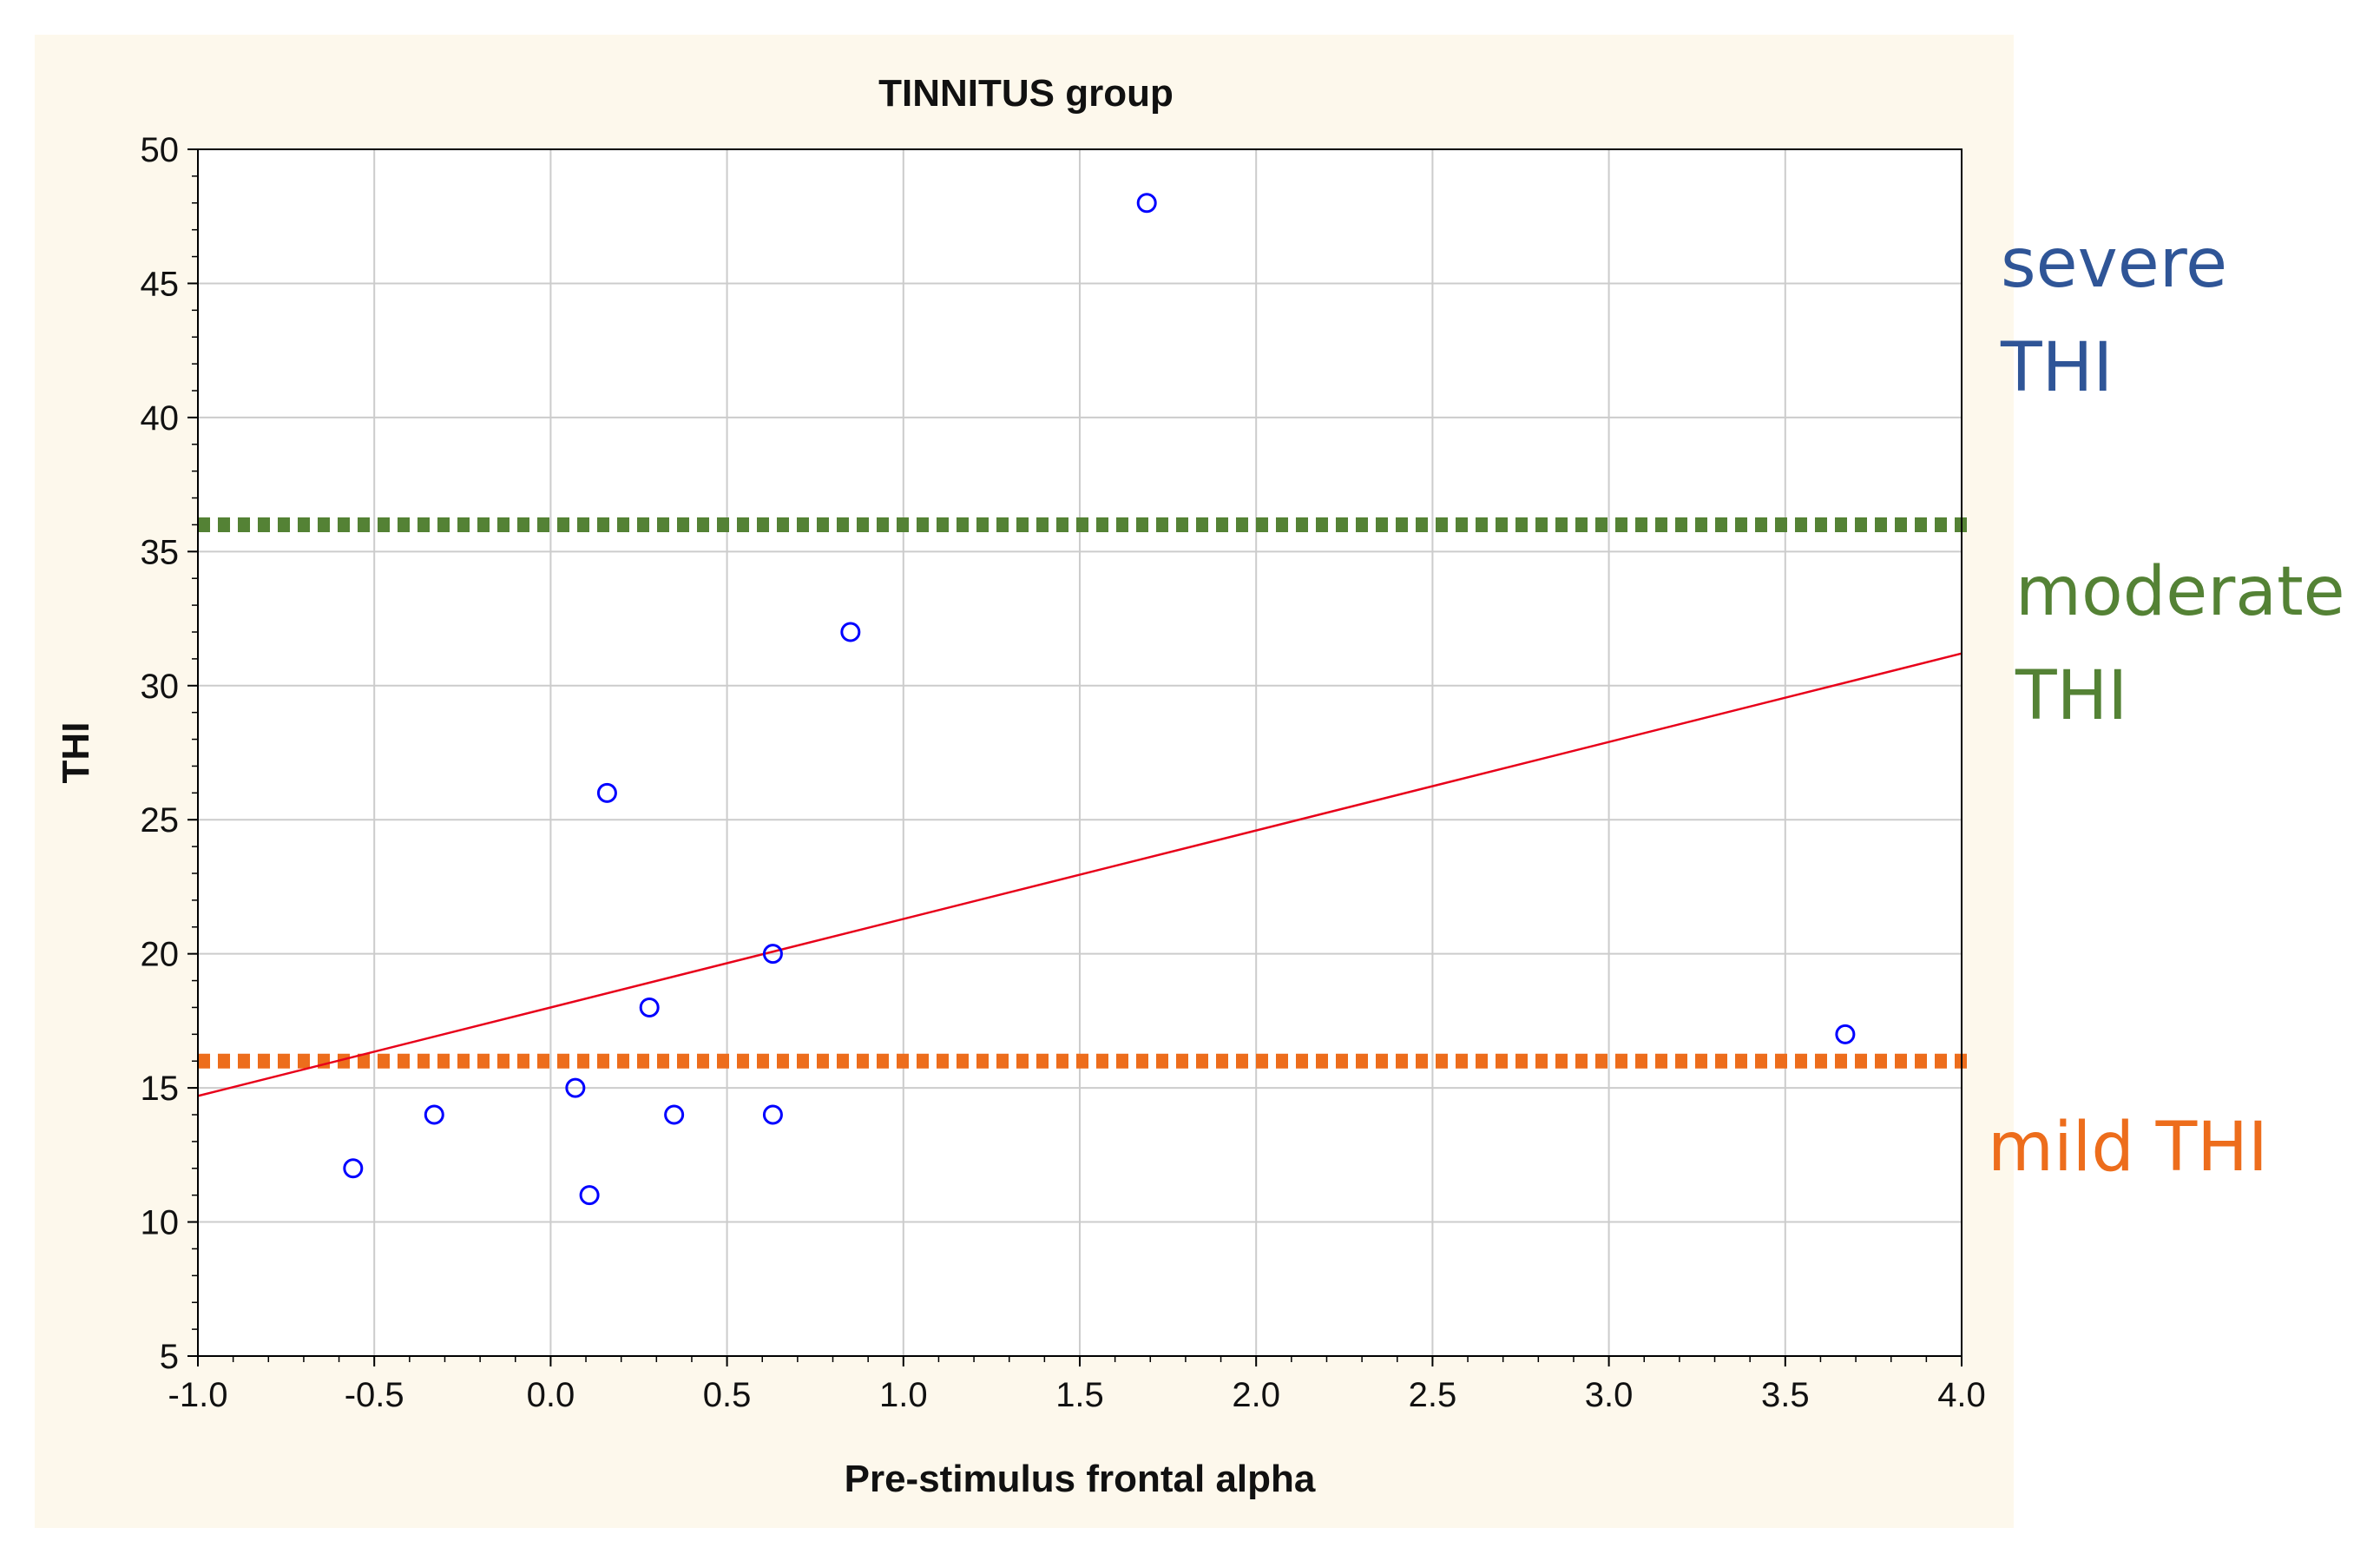  I want to click on y-tick-label: 15, so click(160, 1089).